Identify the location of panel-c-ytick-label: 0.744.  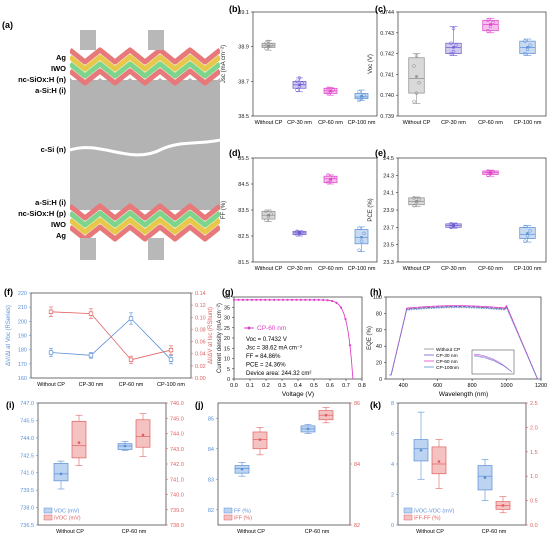
(387, 13).